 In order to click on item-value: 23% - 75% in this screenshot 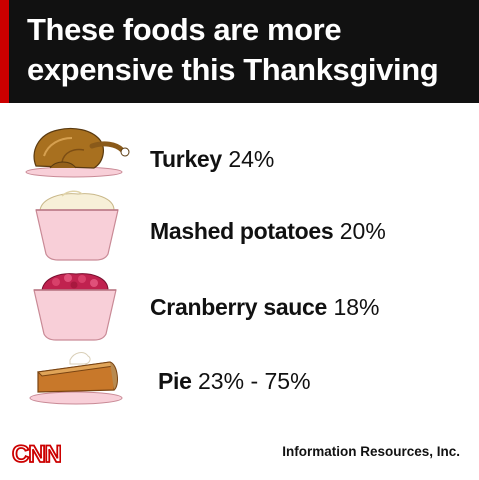, I will do `click(254, 381)`.